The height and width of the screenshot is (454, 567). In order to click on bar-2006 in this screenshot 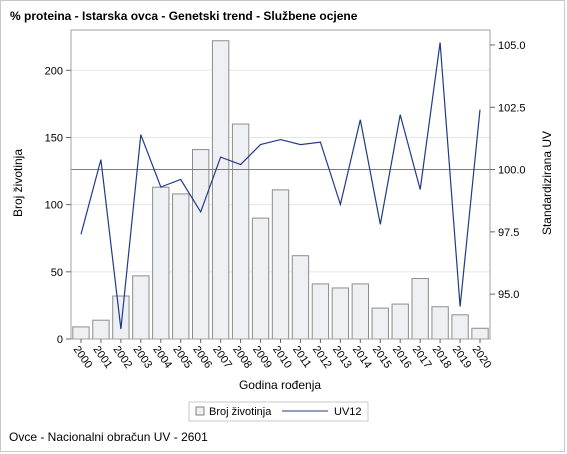, I will do `click(201, 244)`.